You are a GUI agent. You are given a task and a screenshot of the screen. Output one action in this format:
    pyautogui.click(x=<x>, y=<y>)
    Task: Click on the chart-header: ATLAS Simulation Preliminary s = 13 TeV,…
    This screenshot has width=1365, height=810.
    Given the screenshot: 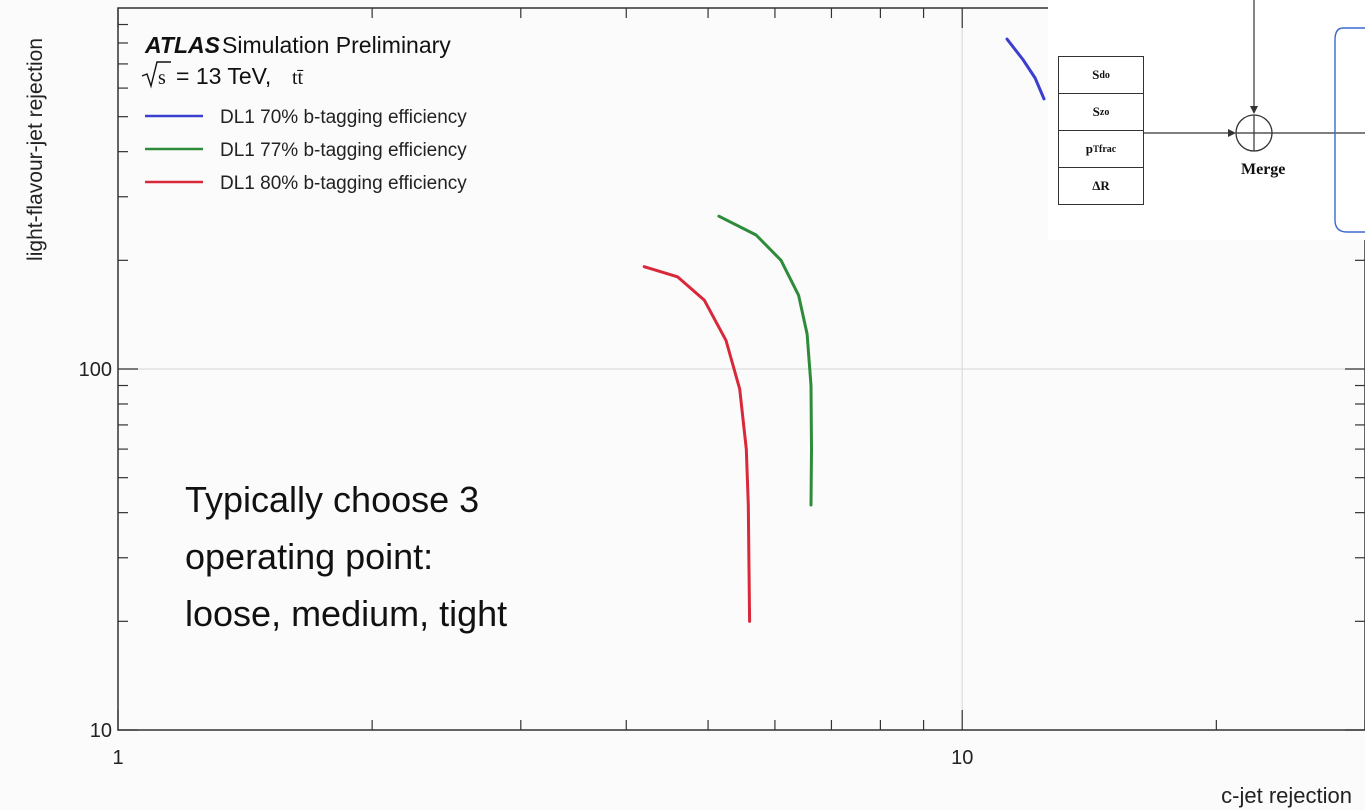 What is the action you would take?
    pyautogui.click(x=296, y=60)
    